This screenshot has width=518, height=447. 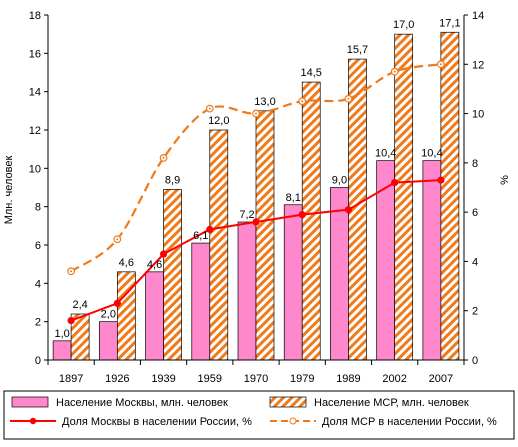 I want to click on legend-label-msr-share: Доля МСР в населении России, %, so click(x=409, y=422).